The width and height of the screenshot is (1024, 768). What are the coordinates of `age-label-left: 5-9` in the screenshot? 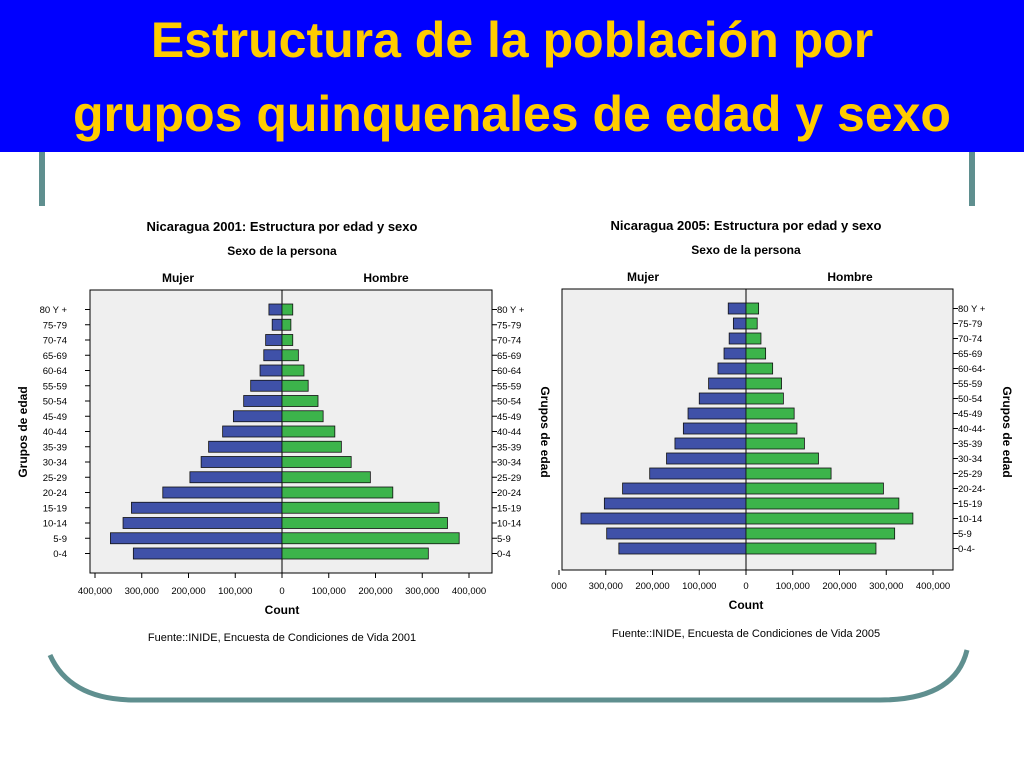 It's located at (60, 539).